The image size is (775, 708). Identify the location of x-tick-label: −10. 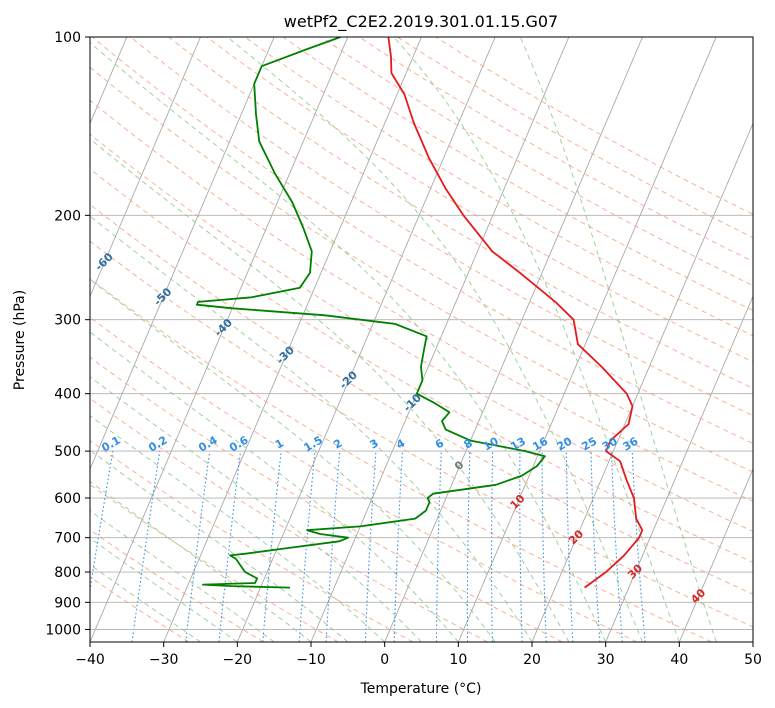
(311, 660).